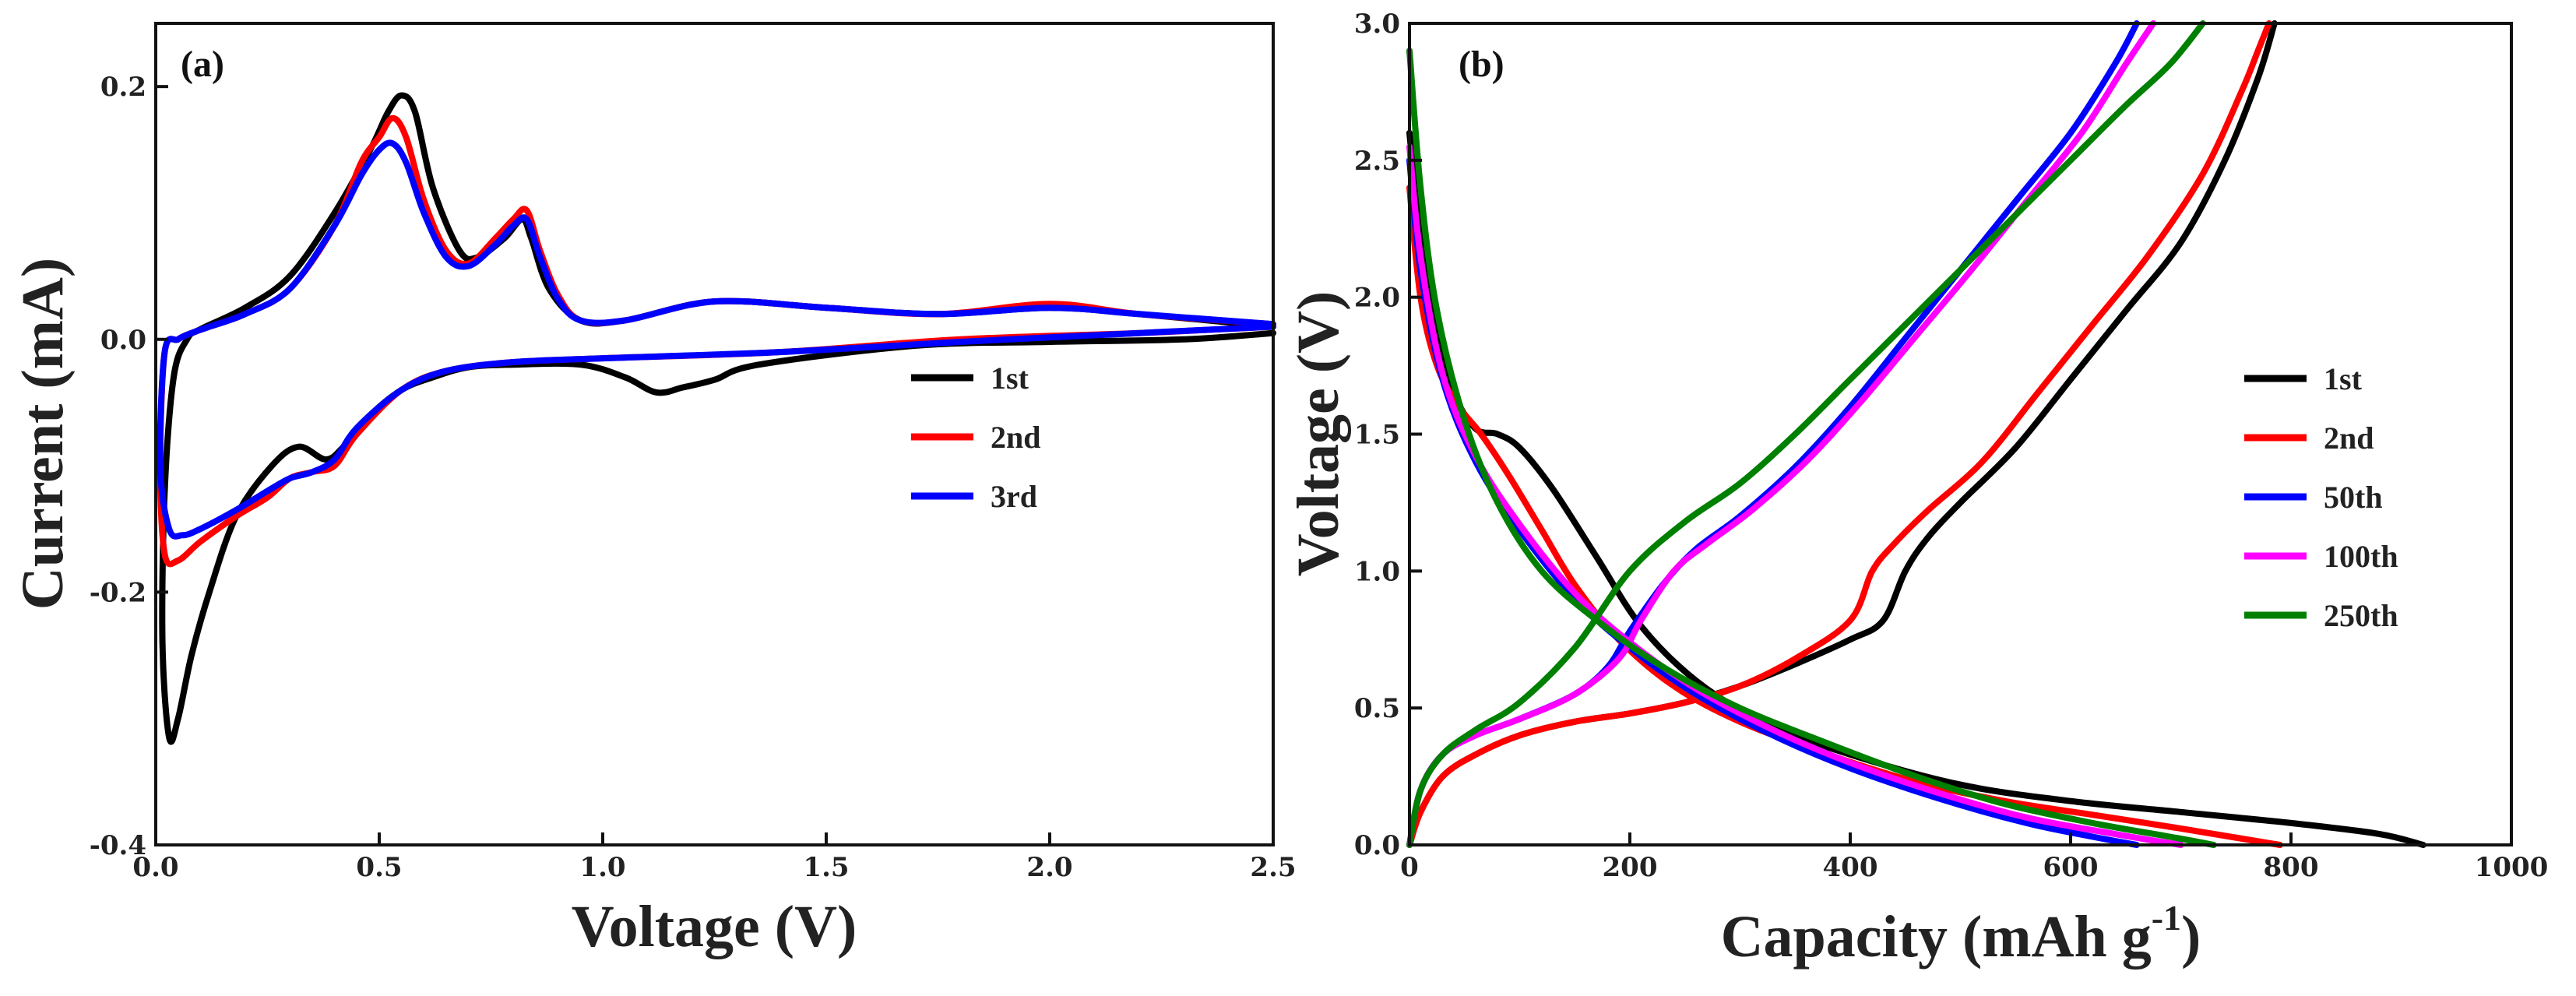 Image resolution: width=2576 pixels, height=996 pixels. I want to click on panel-b-x-axis-title-main: Capacity (mAh g, so click(1936, 937).